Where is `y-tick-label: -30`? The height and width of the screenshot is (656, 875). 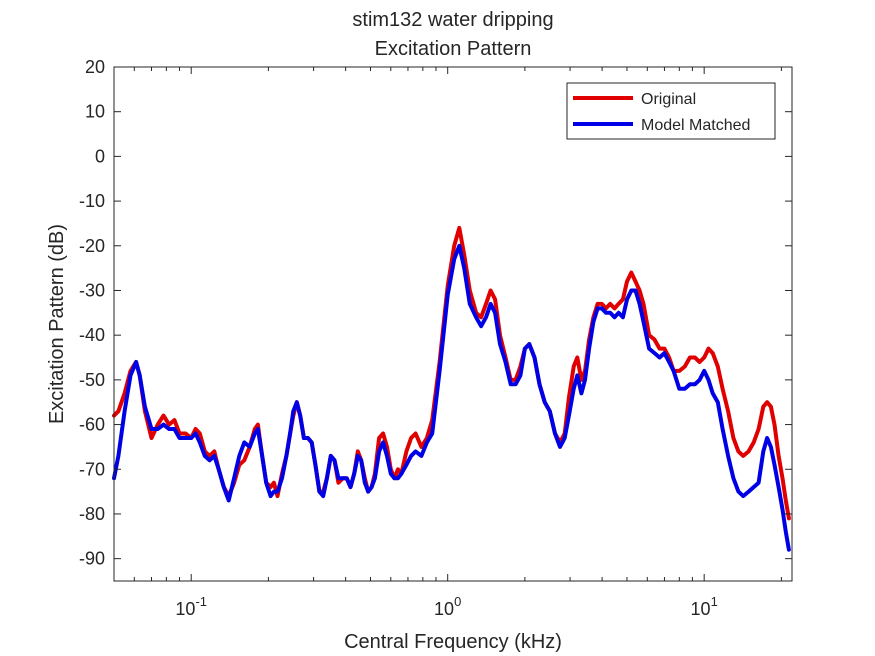 y-tick-label: -30 is located at coordinates (92, 290).